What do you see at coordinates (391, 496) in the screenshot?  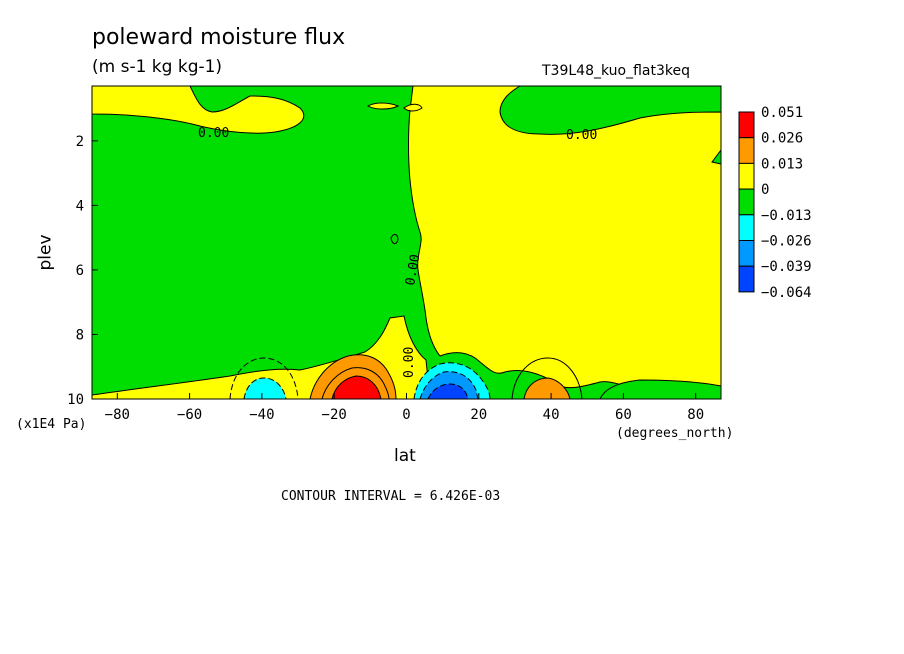 I see `contour-interval: CONTOUR INTERVAL = 6.426E-03` at bounding box center [391, 496].